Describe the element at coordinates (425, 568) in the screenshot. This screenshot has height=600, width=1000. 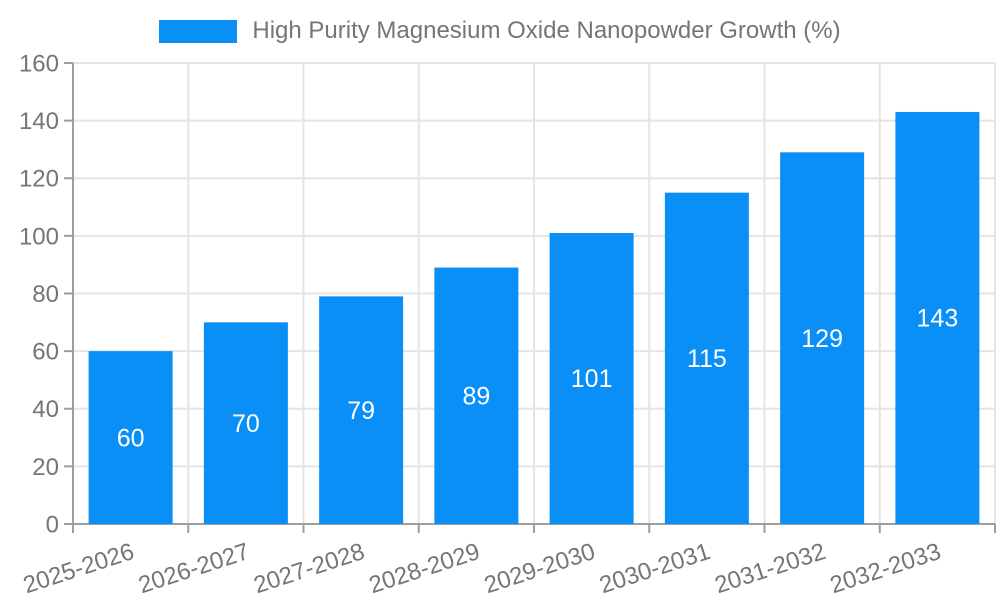
I see `x-tick-label: 2028-2029` at that location.